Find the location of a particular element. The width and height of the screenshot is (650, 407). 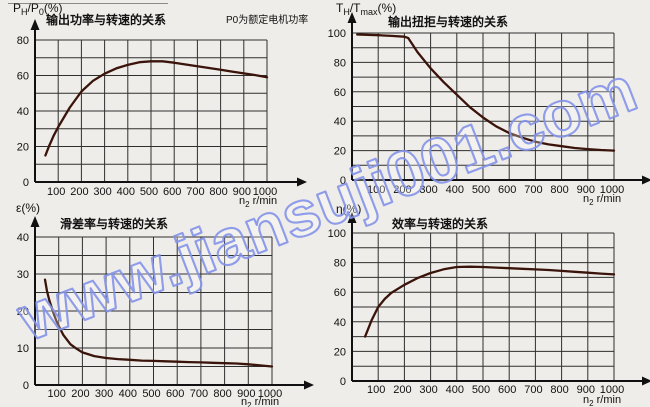

y-tick-label: 30 is located at coordinates (23, 275).